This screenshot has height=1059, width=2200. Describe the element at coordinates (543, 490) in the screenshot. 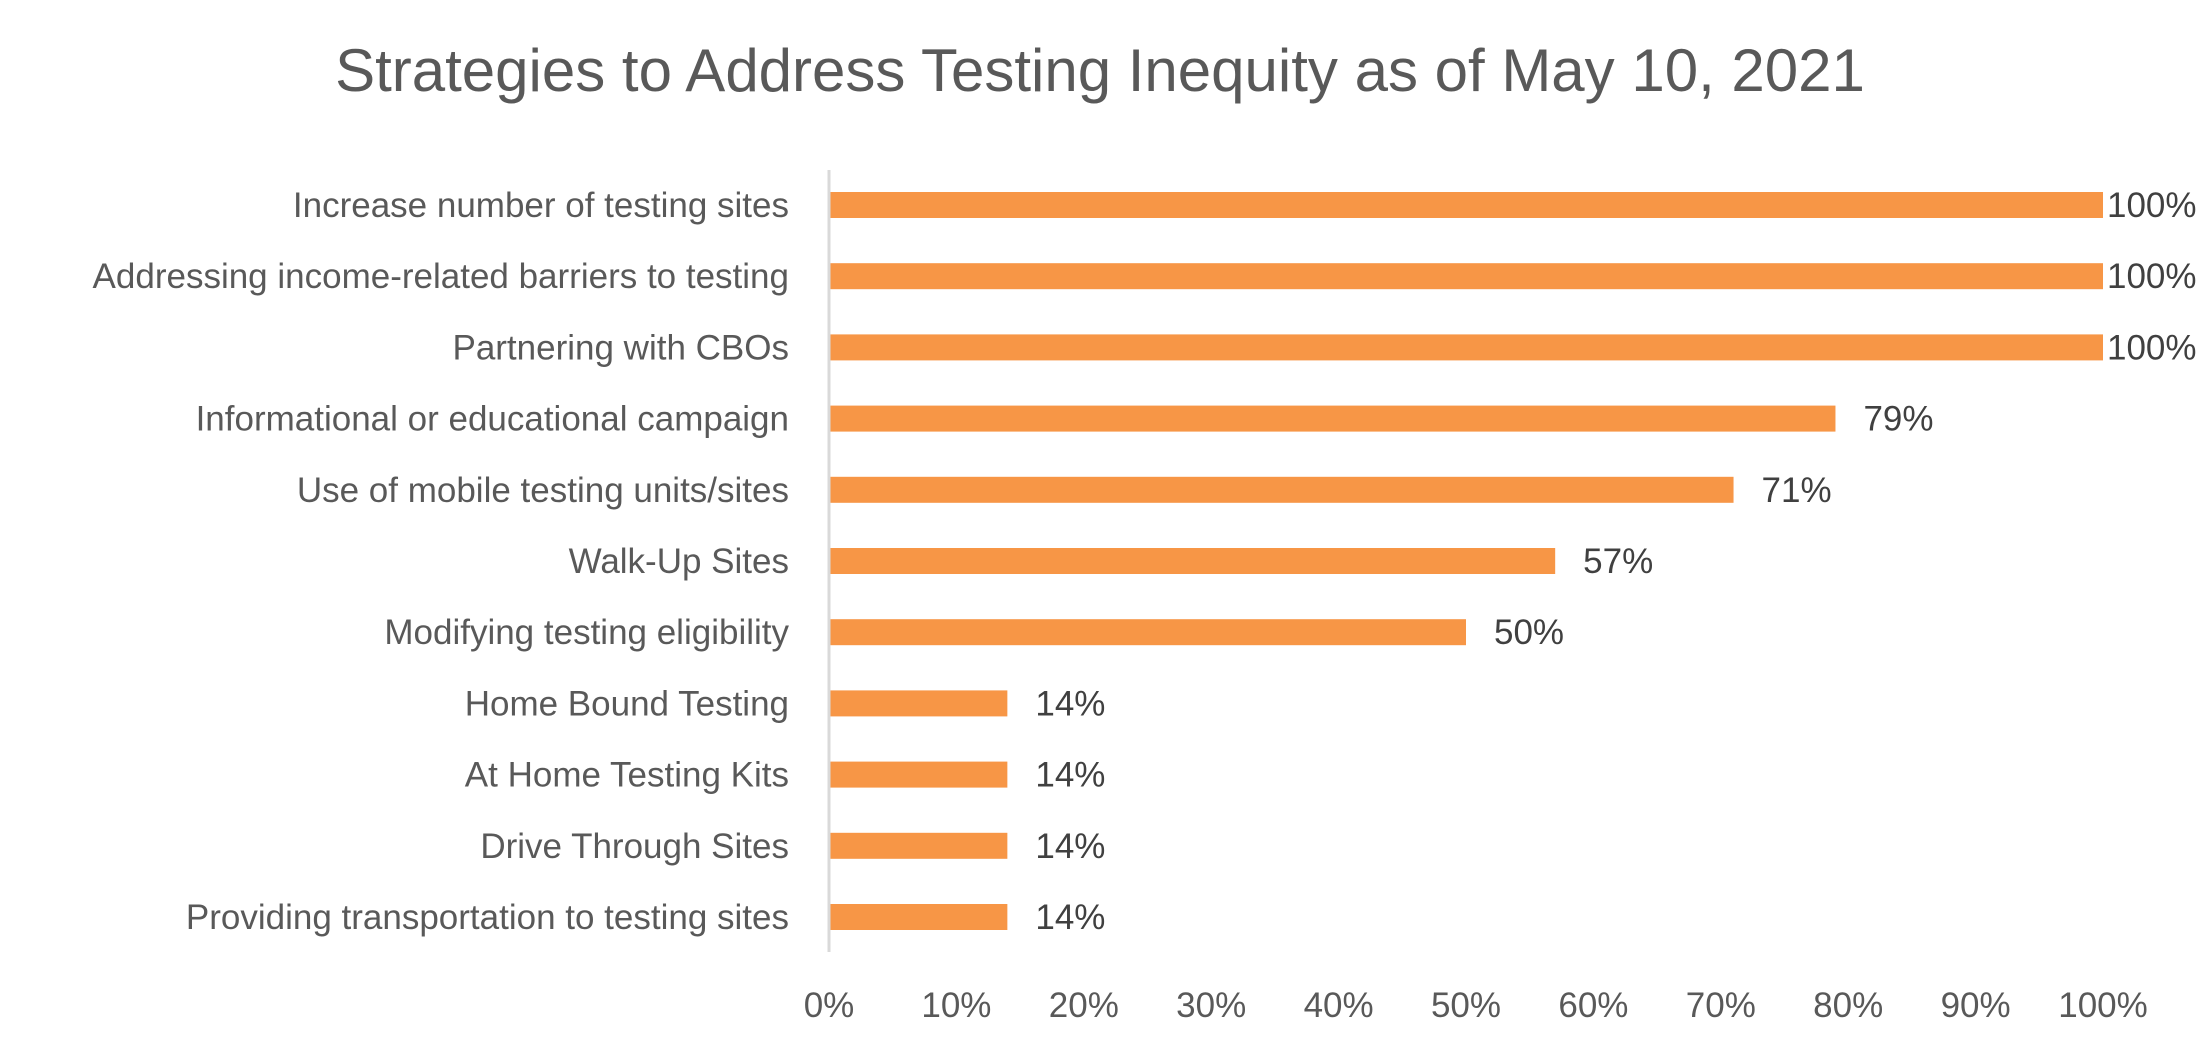

I see `category-label-4: Use of mobile testing units/sites` at that location.